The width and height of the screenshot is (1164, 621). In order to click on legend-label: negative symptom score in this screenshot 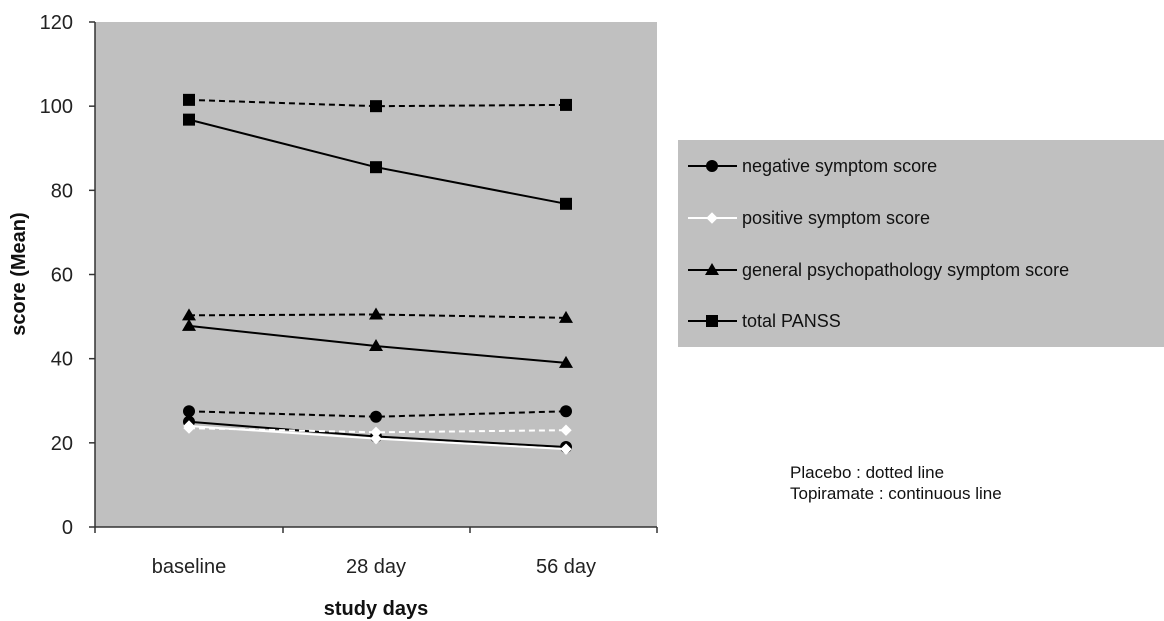, I will do `click(839, 166)`.